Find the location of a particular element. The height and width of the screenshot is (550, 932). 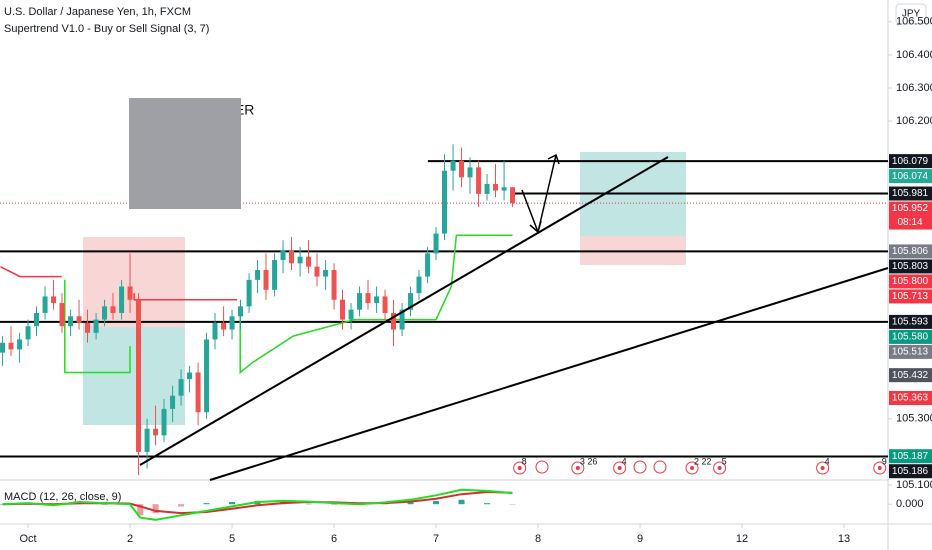

y-tick-label: 105.300 is located at coordinates (914, 419).